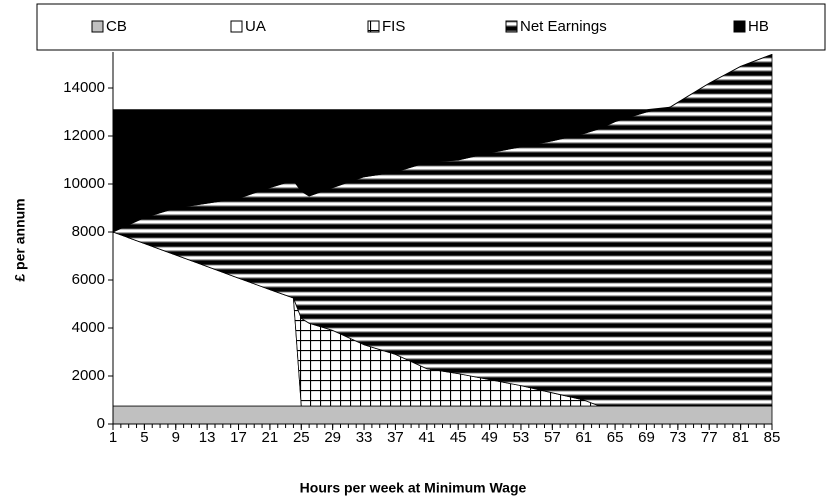 The image size is (826, 501). I want to click on y-tick-label: 10000, so click(84, 183).